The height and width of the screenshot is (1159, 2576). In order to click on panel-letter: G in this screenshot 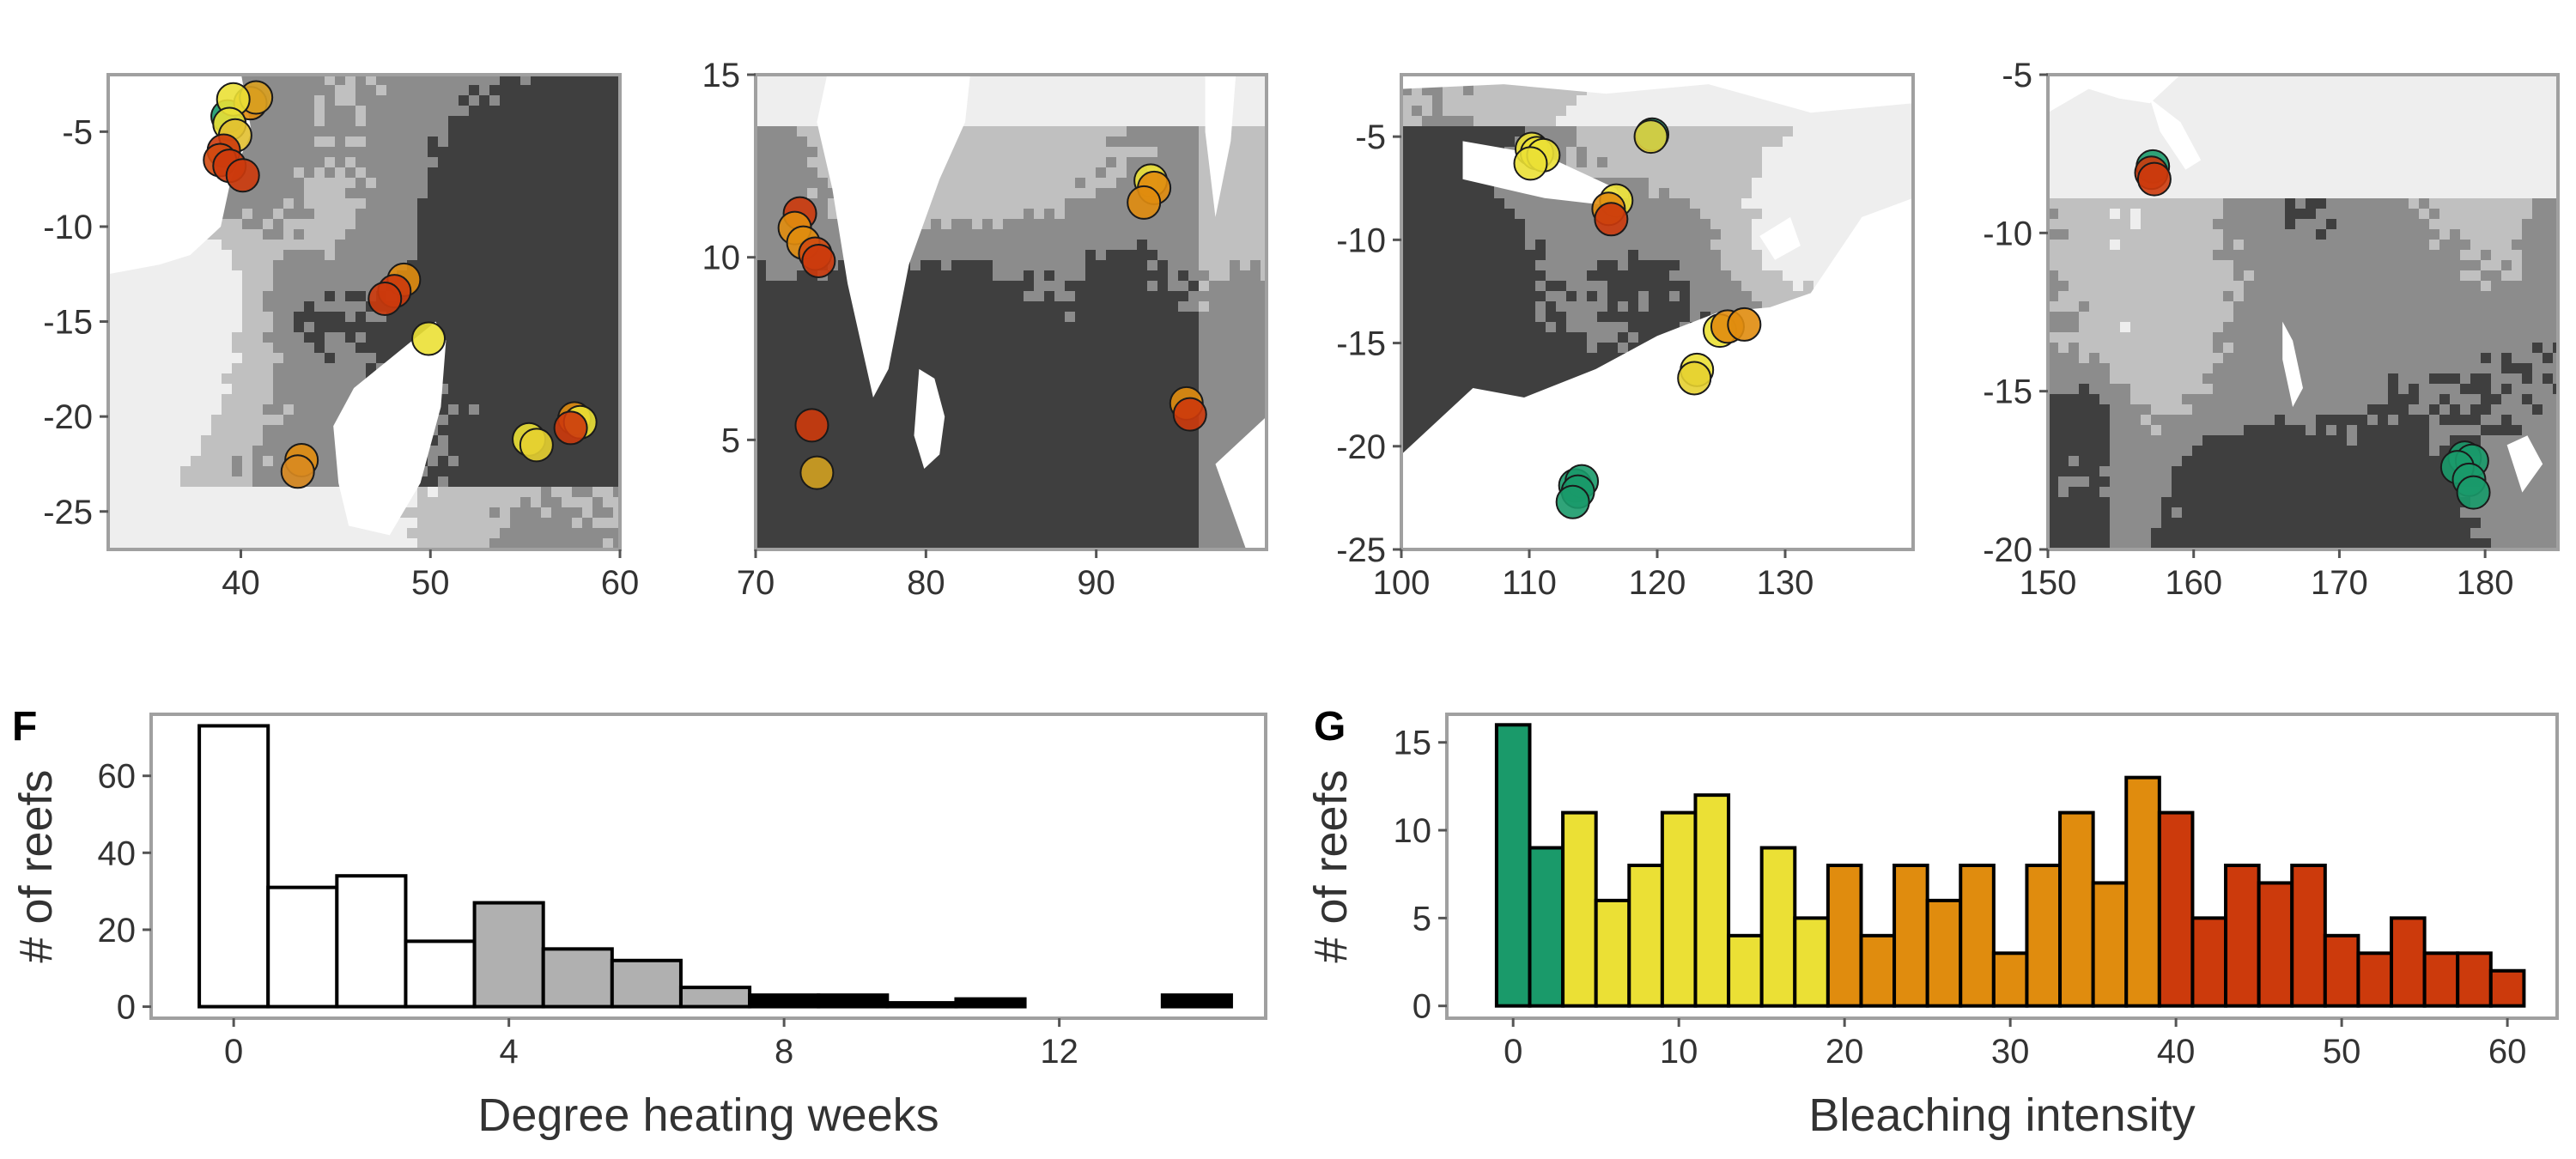, I will do `click(1330, 727)`.